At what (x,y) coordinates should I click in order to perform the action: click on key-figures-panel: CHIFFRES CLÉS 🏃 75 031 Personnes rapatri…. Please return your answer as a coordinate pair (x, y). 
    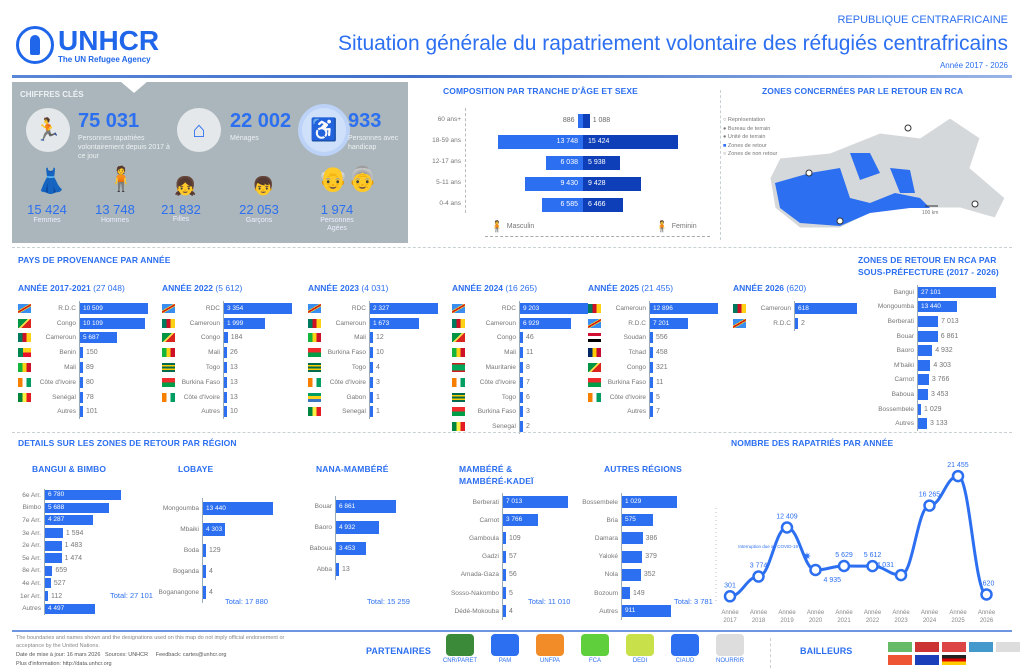
    Looking at the image, I should click on (210, 162).